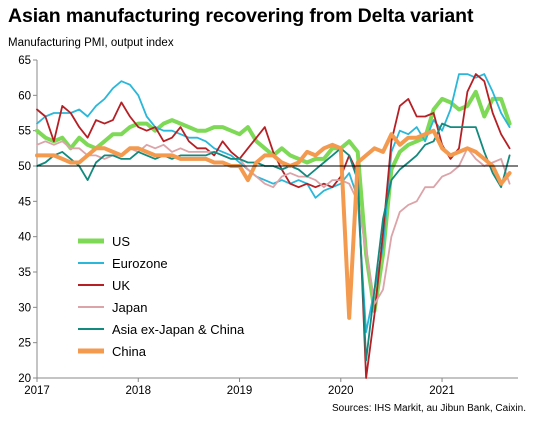 This screenshot has height=423, width=534. Describe the element at coordinates (178, 329) in the screenshot. I see `legend-label: Asia ex-Japan & China` at that location.